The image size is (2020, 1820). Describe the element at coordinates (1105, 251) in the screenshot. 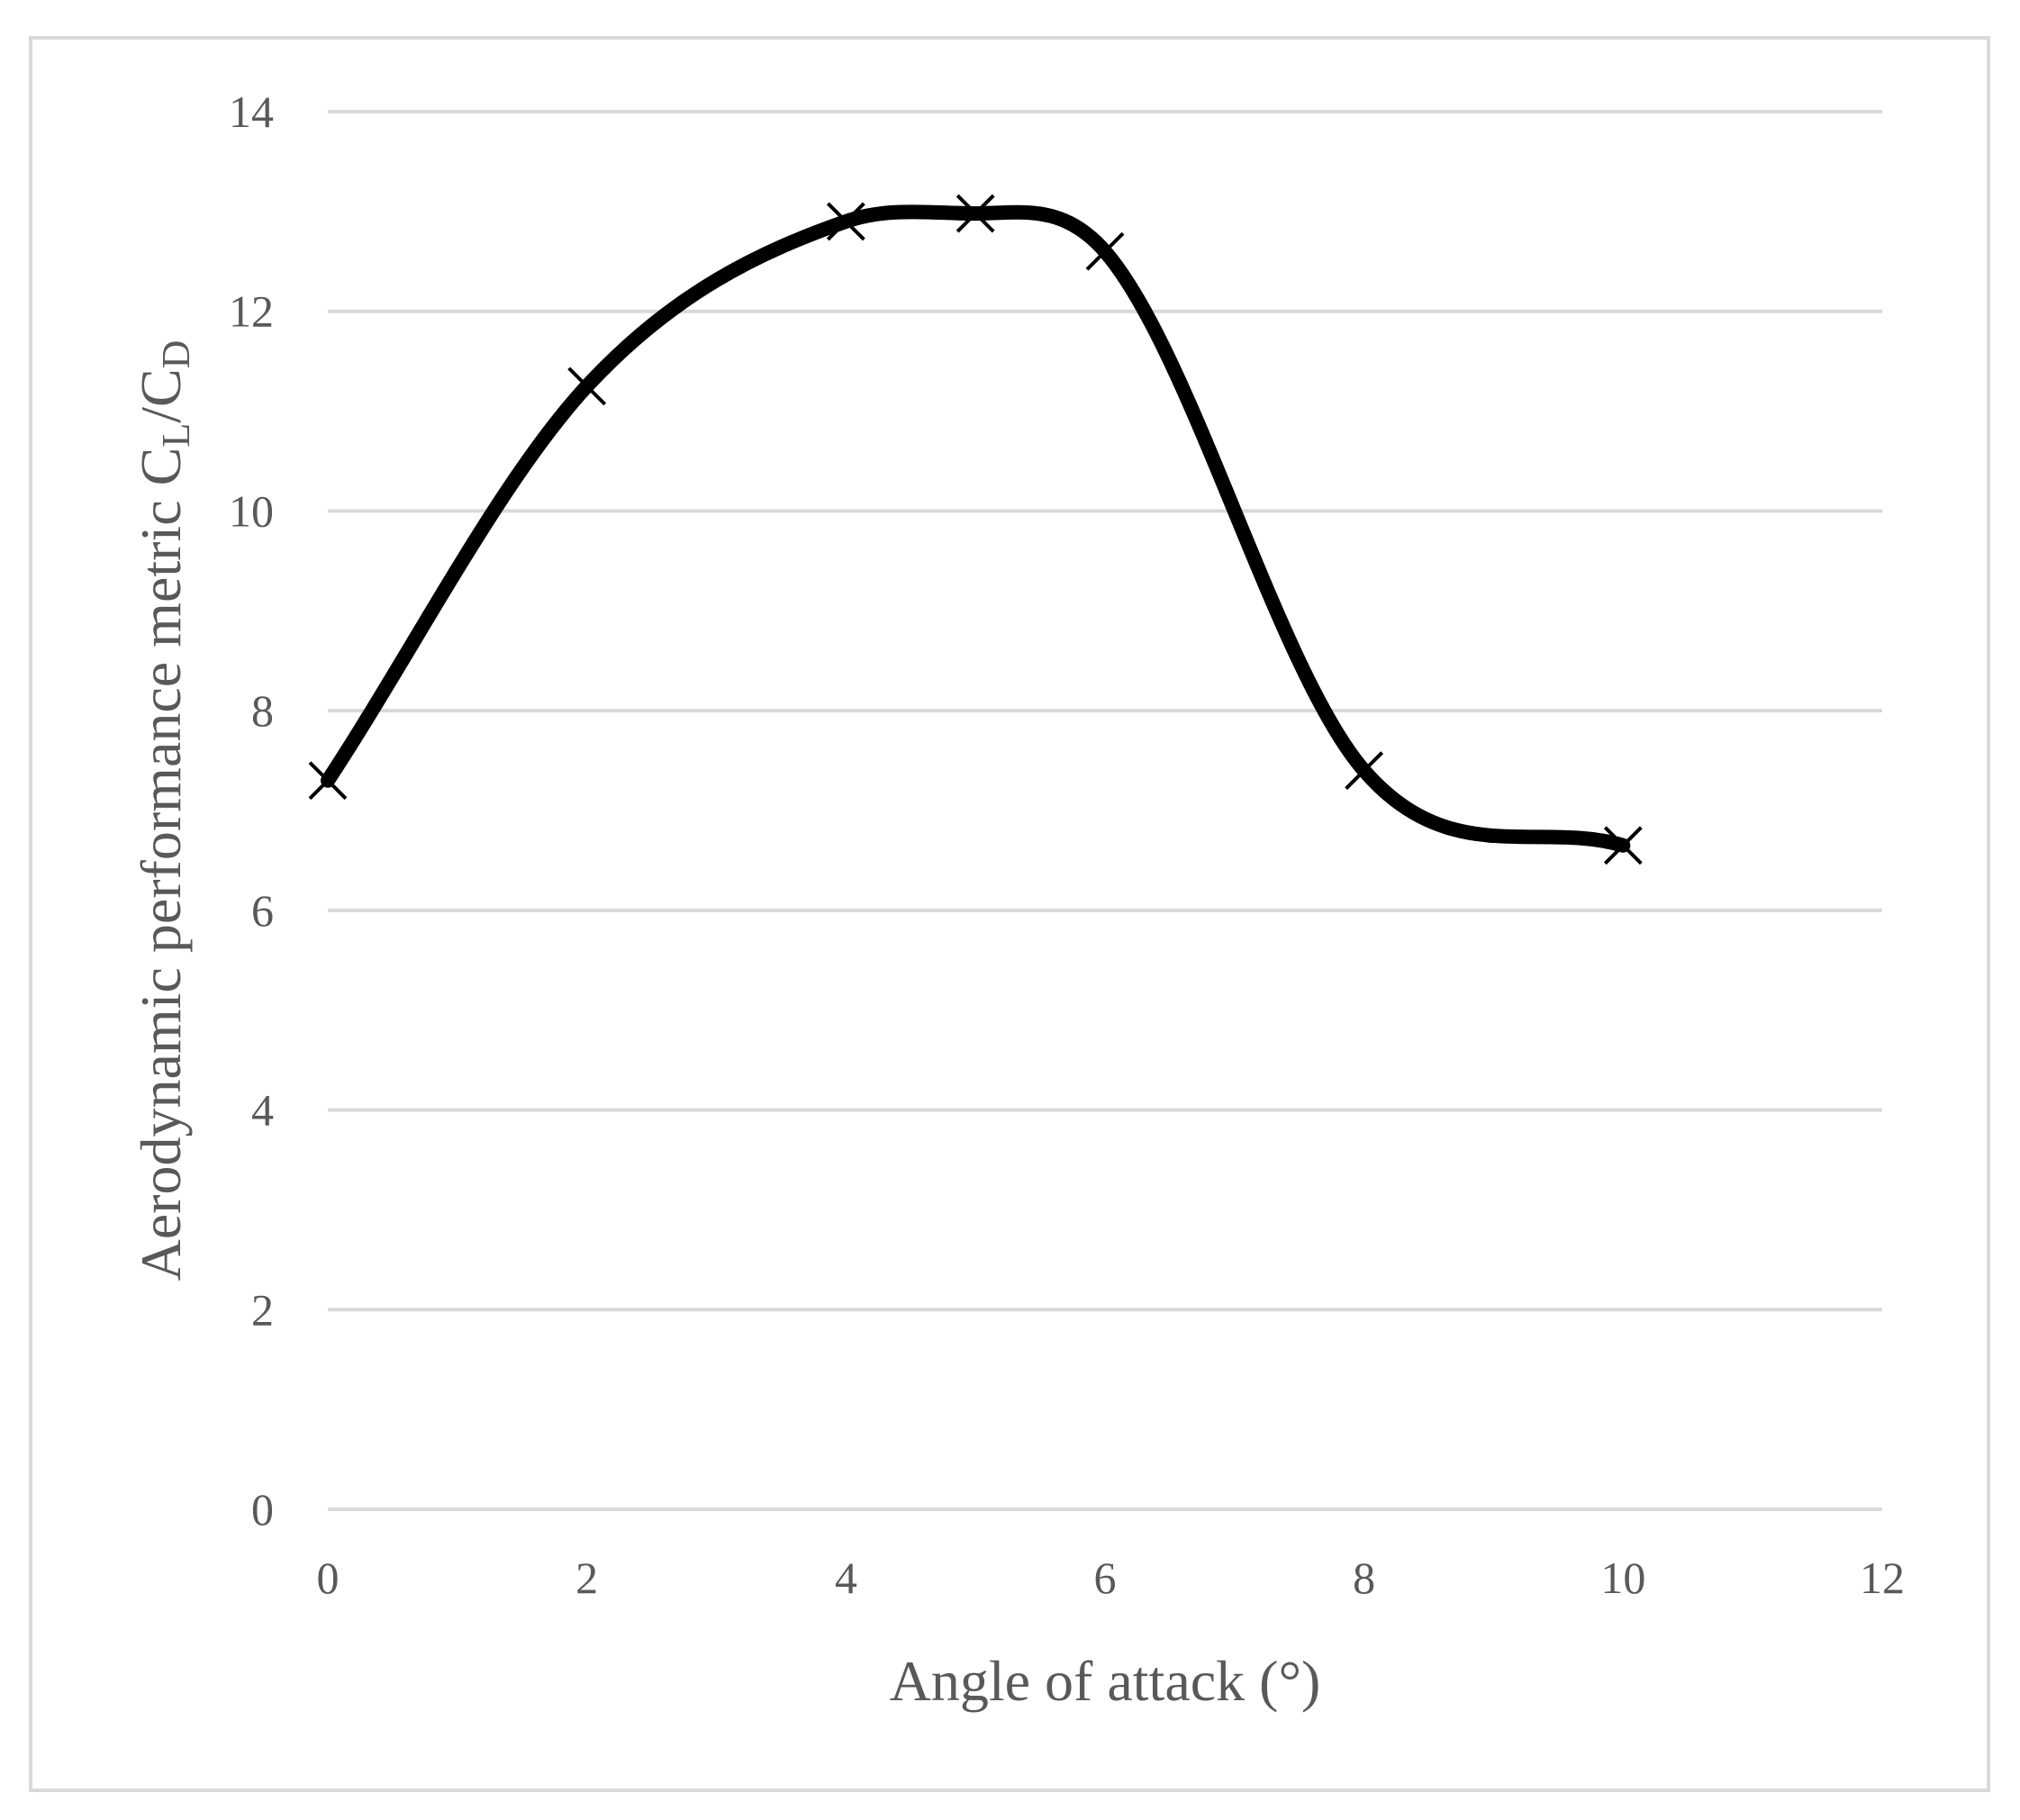

I see `data-point-x6` at that location.